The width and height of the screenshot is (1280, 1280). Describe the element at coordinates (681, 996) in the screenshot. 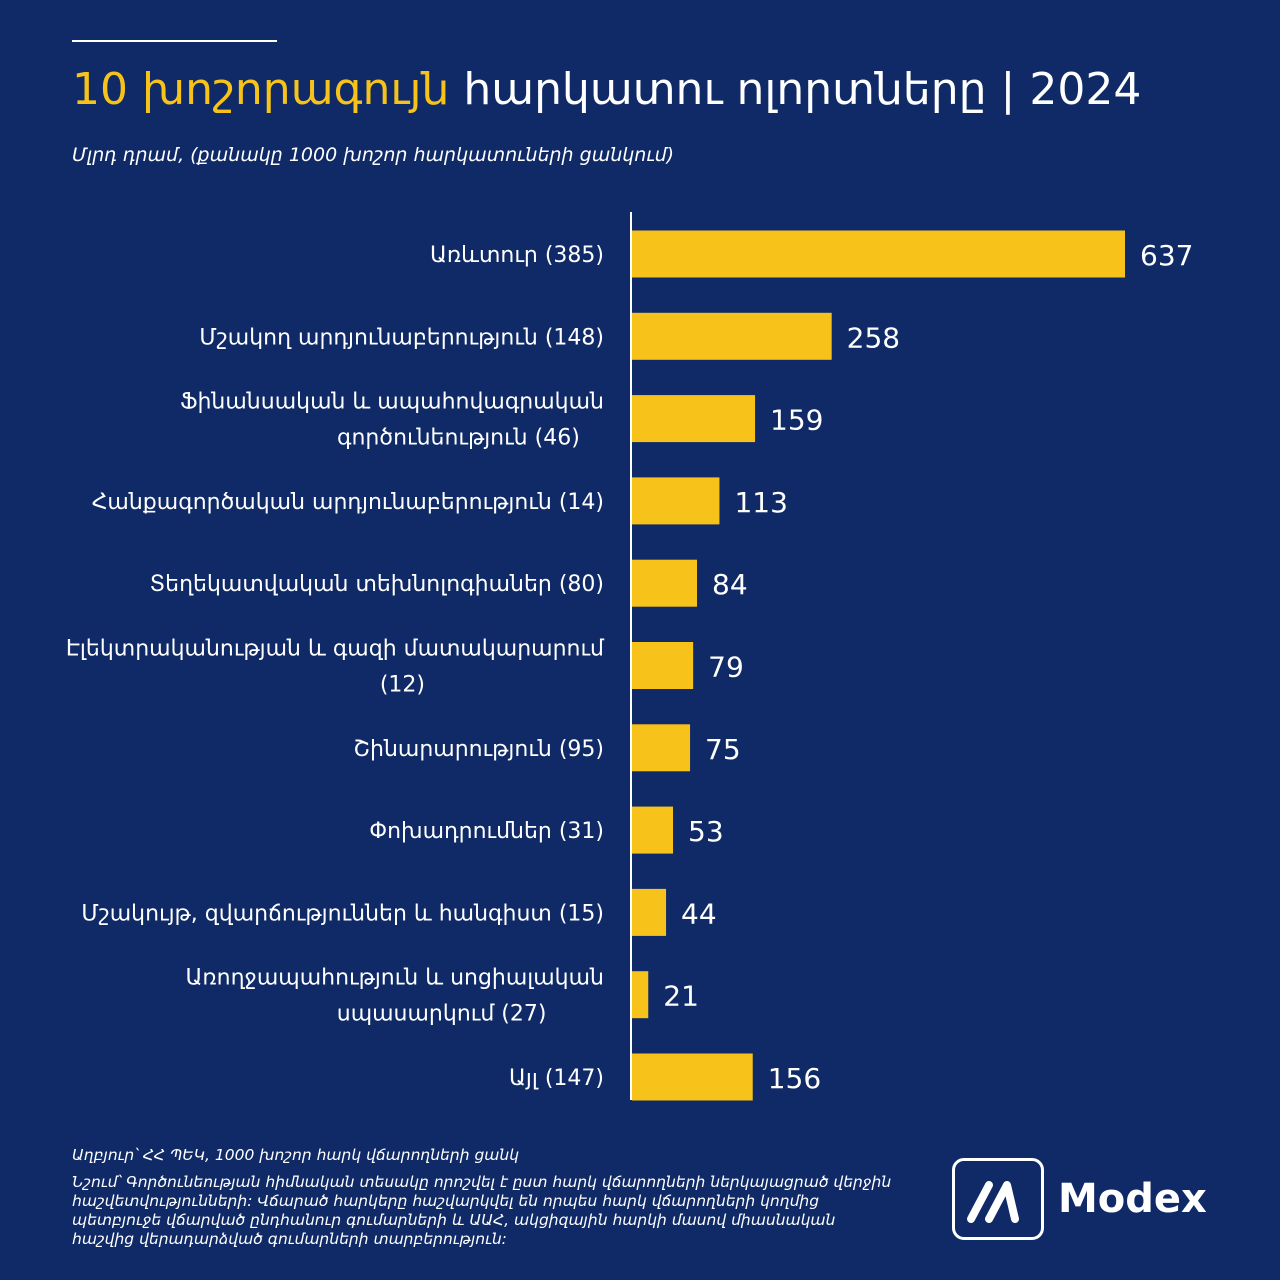

I see `data-label: 21` at that location.